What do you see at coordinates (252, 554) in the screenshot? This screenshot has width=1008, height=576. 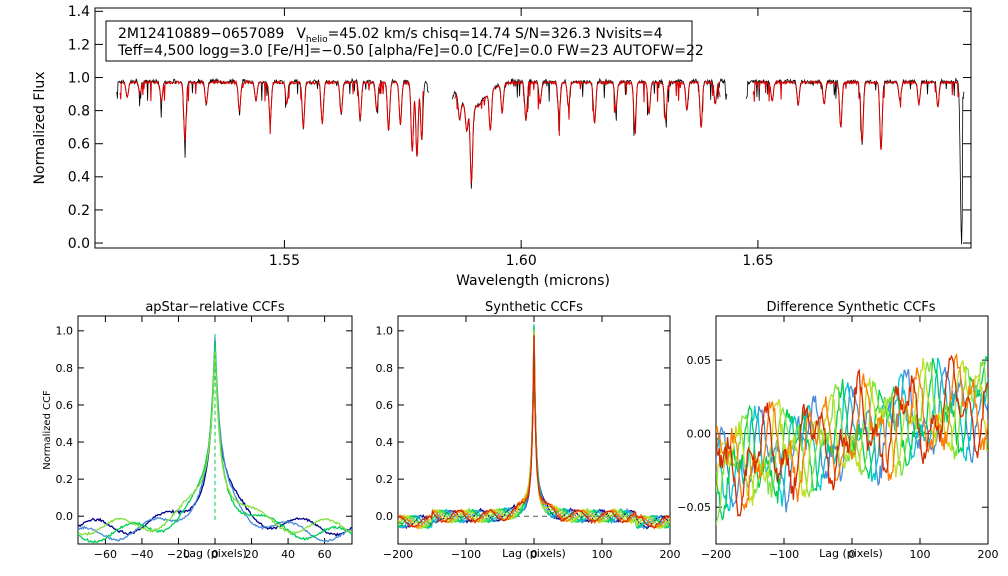 I see `x-tick-label: 20` at bounding box center [252, 554].